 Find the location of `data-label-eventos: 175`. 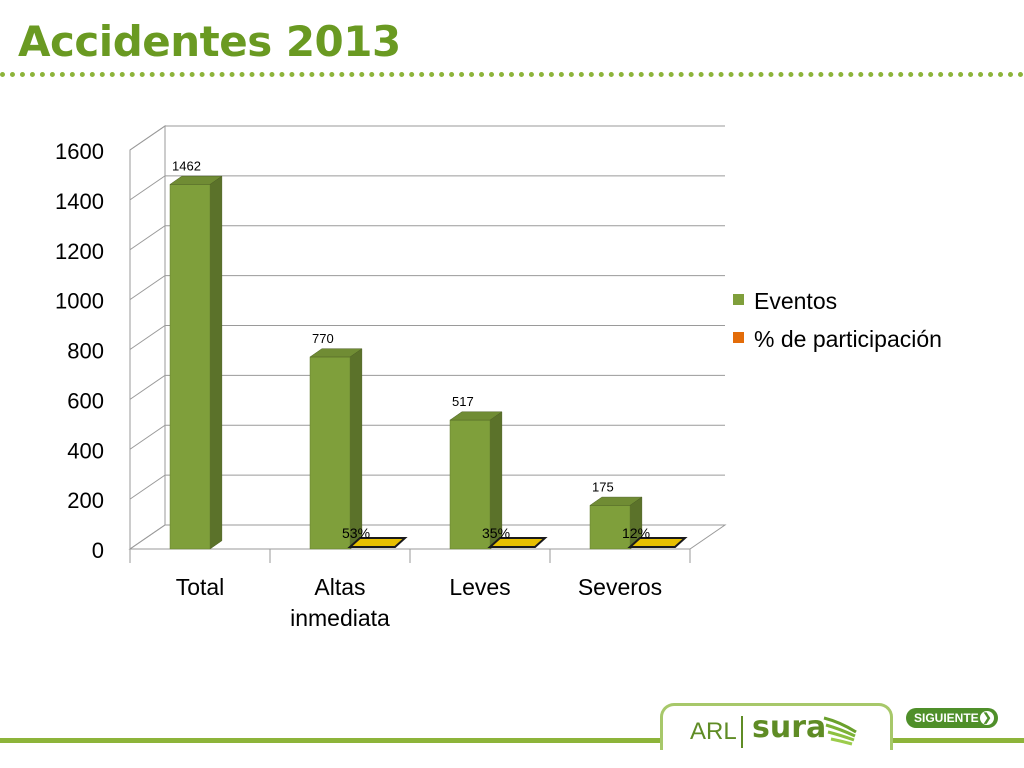

data-label-eventos: 175 is located at coordinates (603, 486).